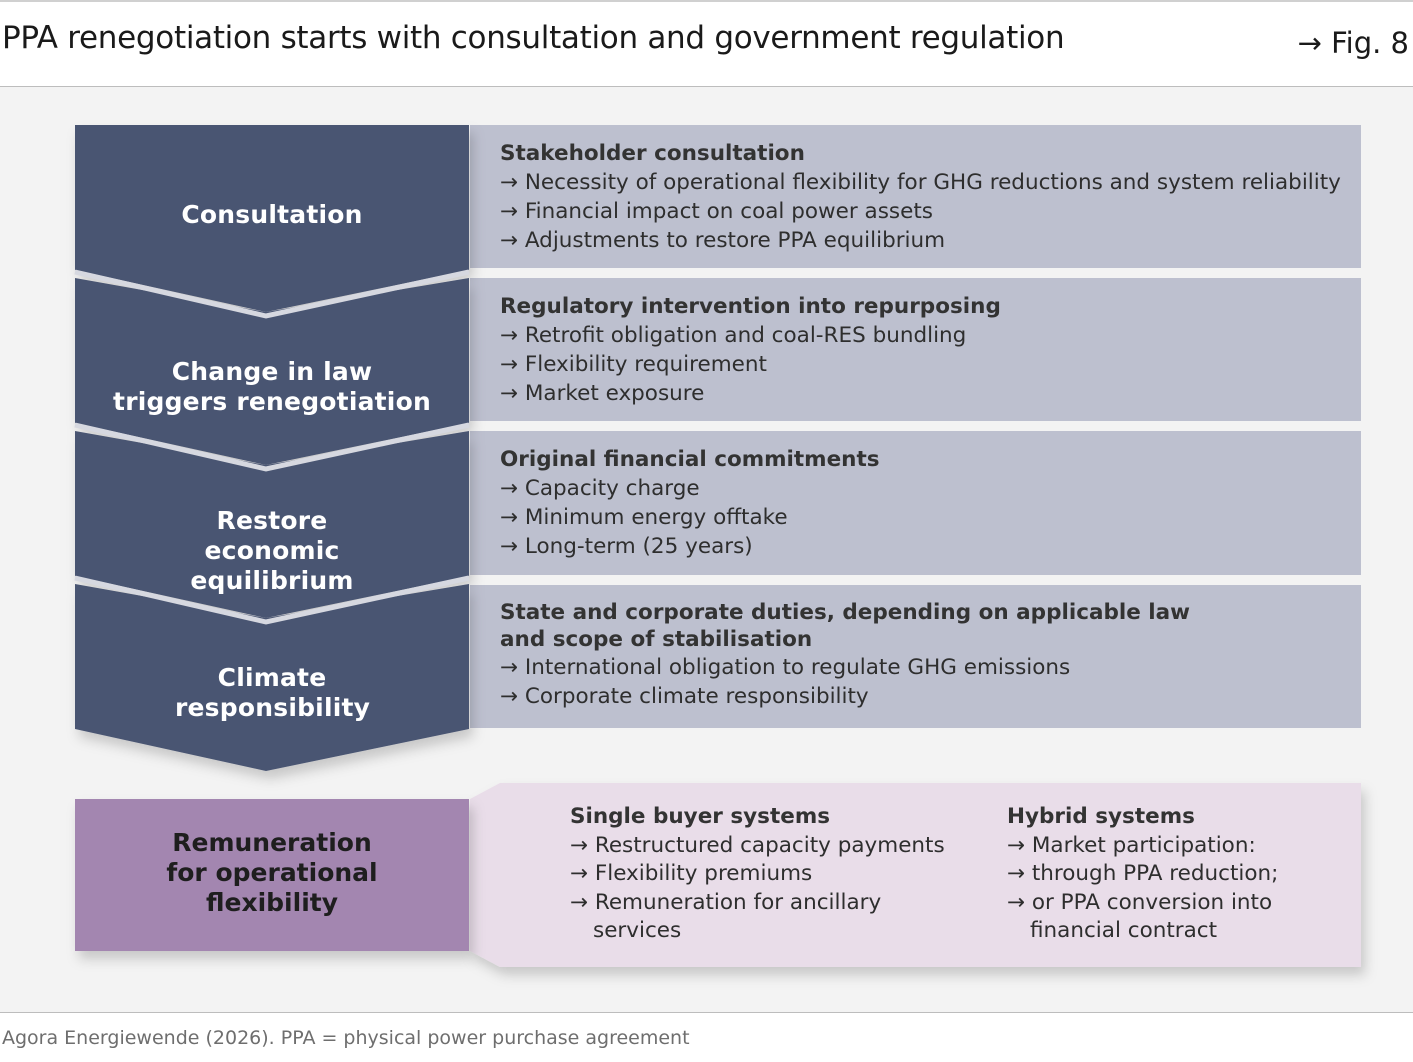 This screenshot has width=1413, height=1062. I want to click on remuneration-box, so click(915, 875).